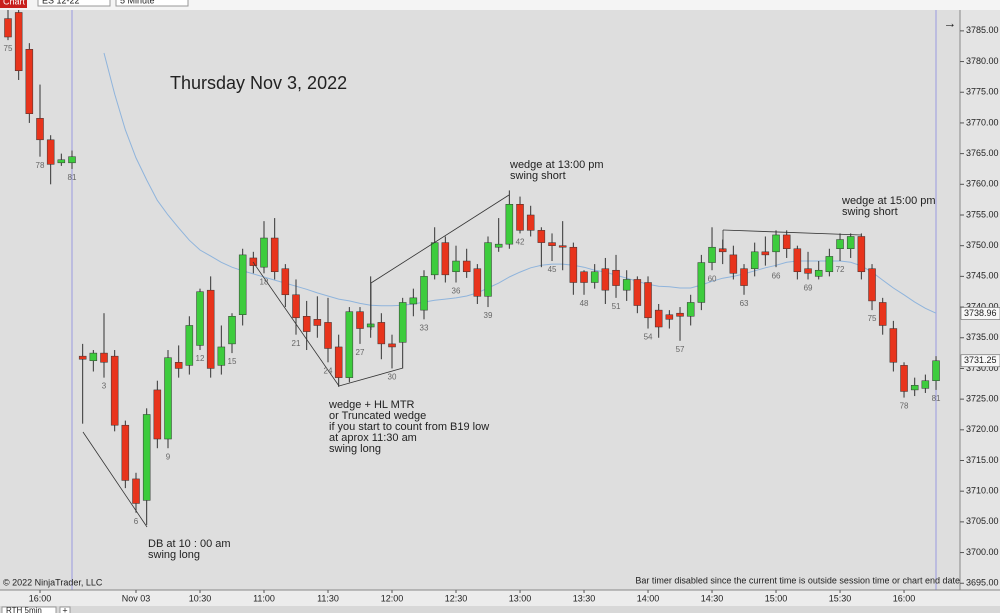  What do you see at coordinates (371, 405) in the screenshot?
I see `annotation: wedge + HL MTR` at bounding box center [371, 405].